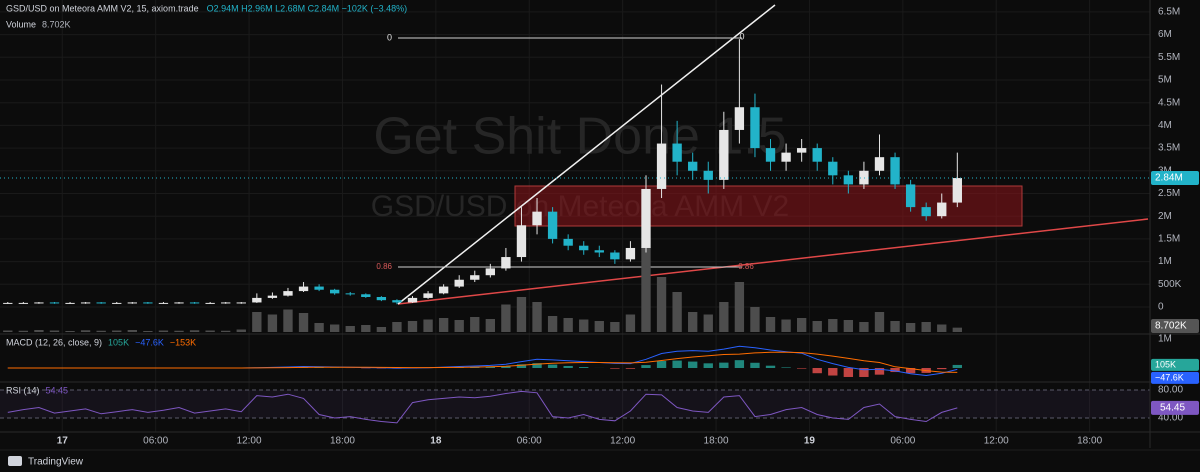 This screenshot has height=472, width=1200. What do you see at coordinates (56, 462) in the screenshot?
I see `brand-name: TradingView` at bounding box center [56, 462].